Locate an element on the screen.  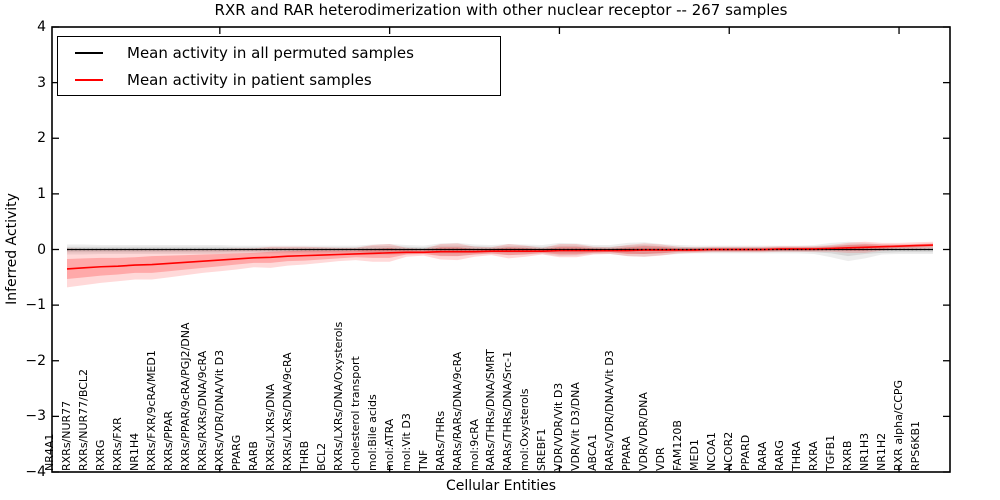
y-tick-label: −4 is located at coordinates (35, 472).